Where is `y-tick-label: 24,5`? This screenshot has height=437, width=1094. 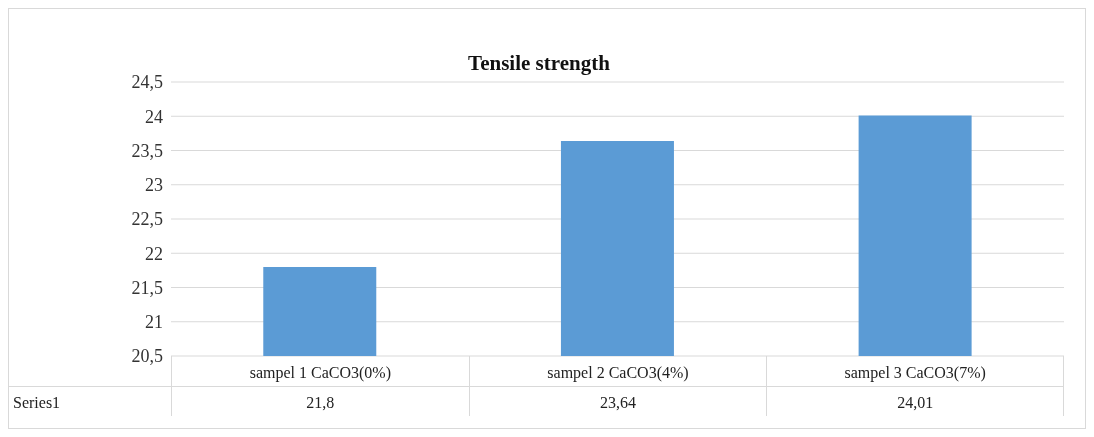 y-tick-label: 24,5 is located at coordinates (147, 82).